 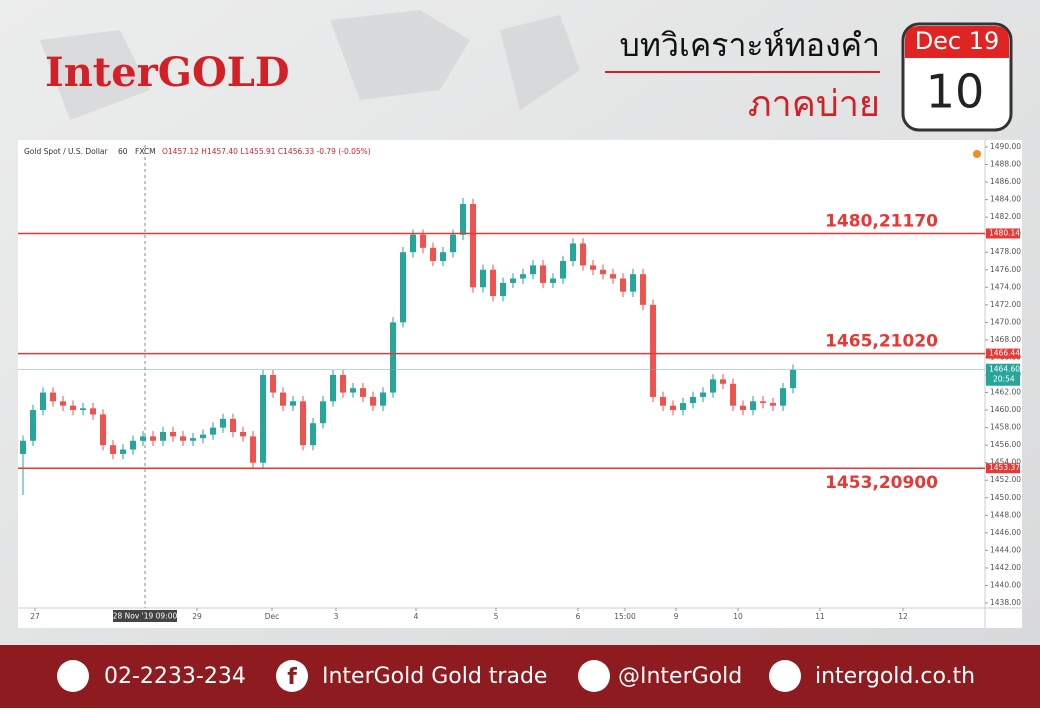 I want to click on subtitle: ภาคบ่าย, so click(x=814, y=104).